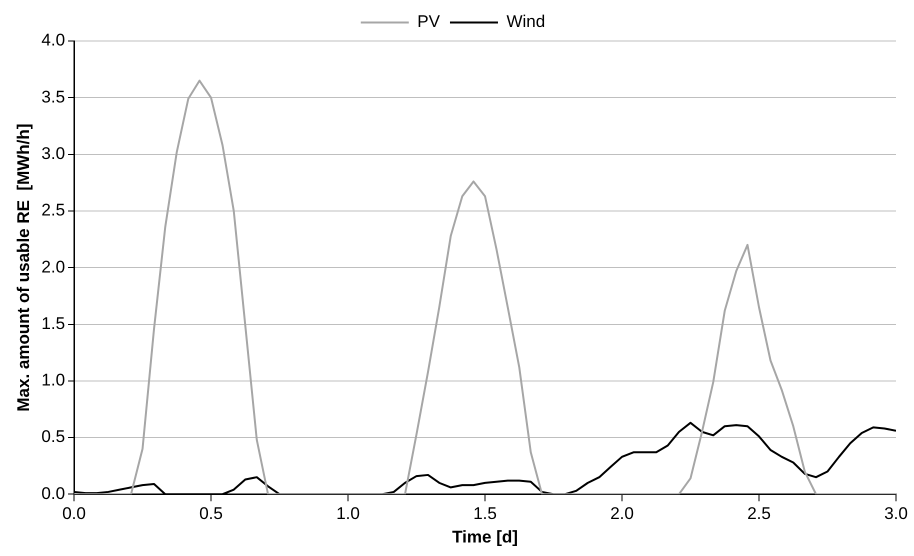  I want to click on y-tick-label: 0.0, so click(53, 493).